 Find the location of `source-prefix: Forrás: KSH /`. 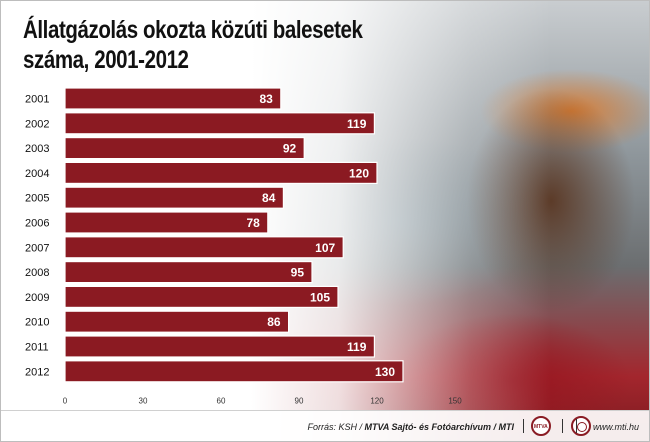

source-prefix: Forrás: KSH / is located at coordinates (336, 427).